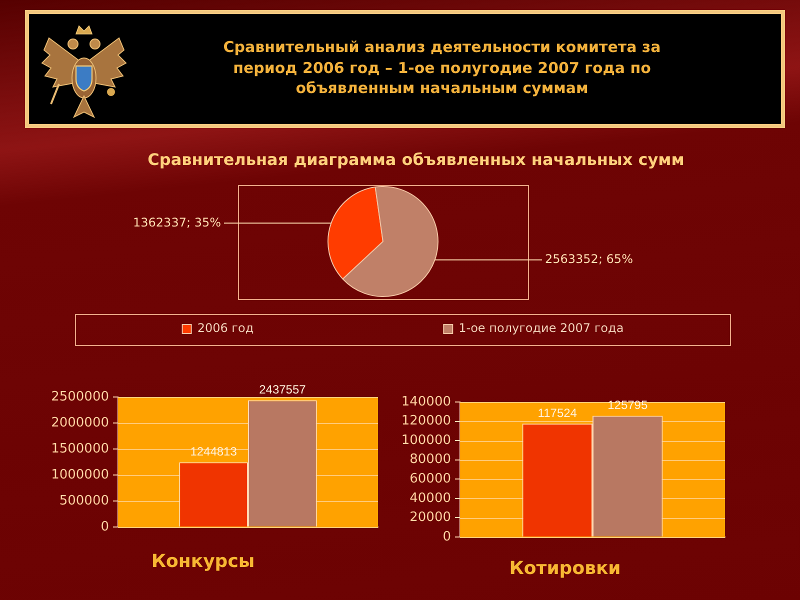 The height and width of the screenshot is (600, 800). What do you see at coordinates (426, 421) in the screenshot?
I see `y-tick-label: 120000` at bounding box center [426, 421].